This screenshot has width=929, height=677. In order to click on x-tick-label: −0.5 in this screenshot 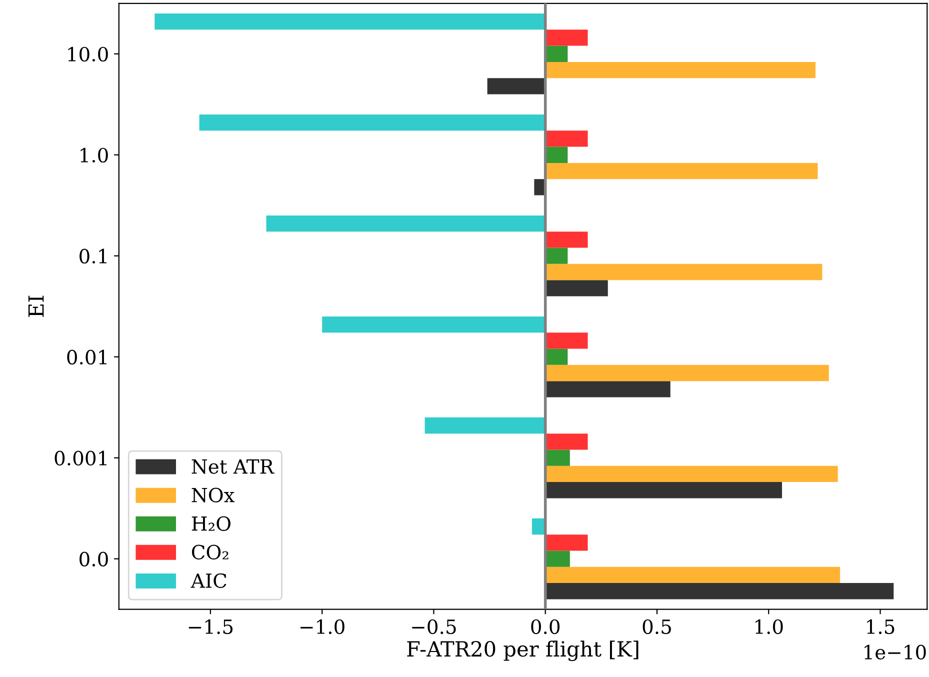, I will do `click(434, 626)`.